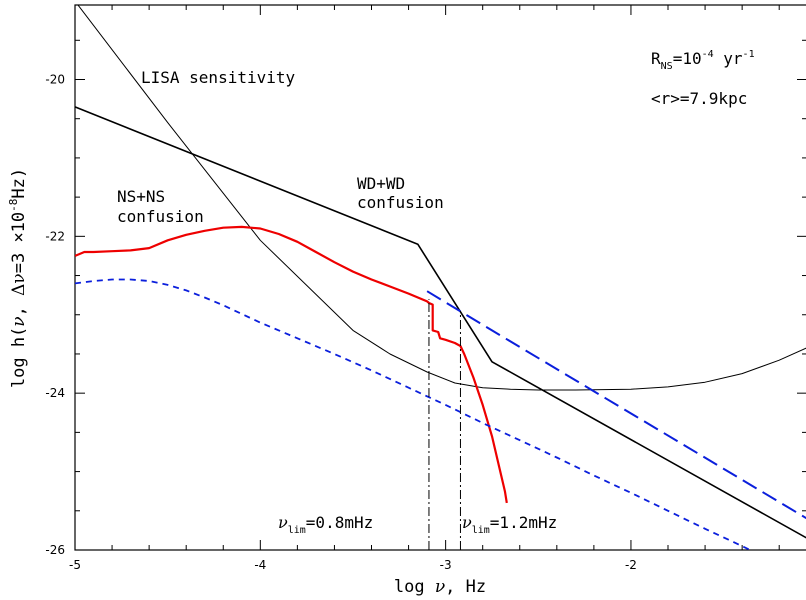  I want to click on y-tick-label: -22, so click(55, 236).